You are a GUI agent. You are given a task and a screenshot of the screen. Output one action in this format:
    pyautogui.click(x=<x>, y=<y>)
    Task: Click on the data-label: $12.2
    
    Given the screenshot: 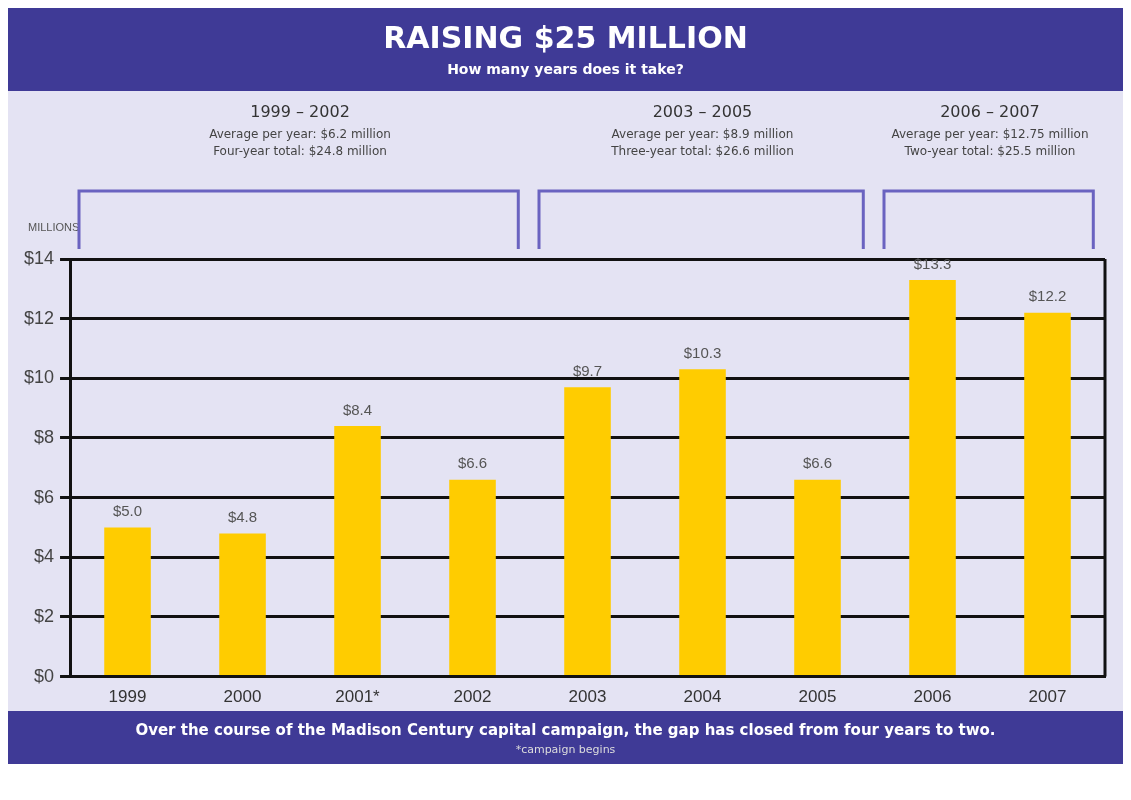 What is the action you would take?
    pyautogui.click(x=1047, y=296)
    